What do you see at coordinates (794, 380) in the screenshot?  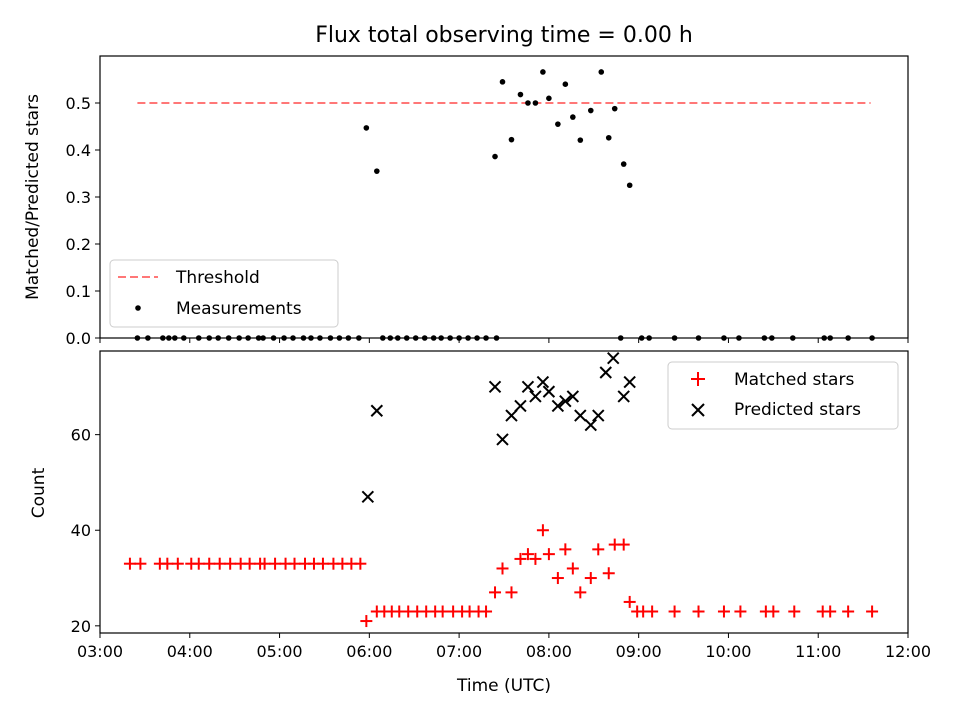 I see `legend-matched-label: Matched stars` at bounding box center [794, 380].